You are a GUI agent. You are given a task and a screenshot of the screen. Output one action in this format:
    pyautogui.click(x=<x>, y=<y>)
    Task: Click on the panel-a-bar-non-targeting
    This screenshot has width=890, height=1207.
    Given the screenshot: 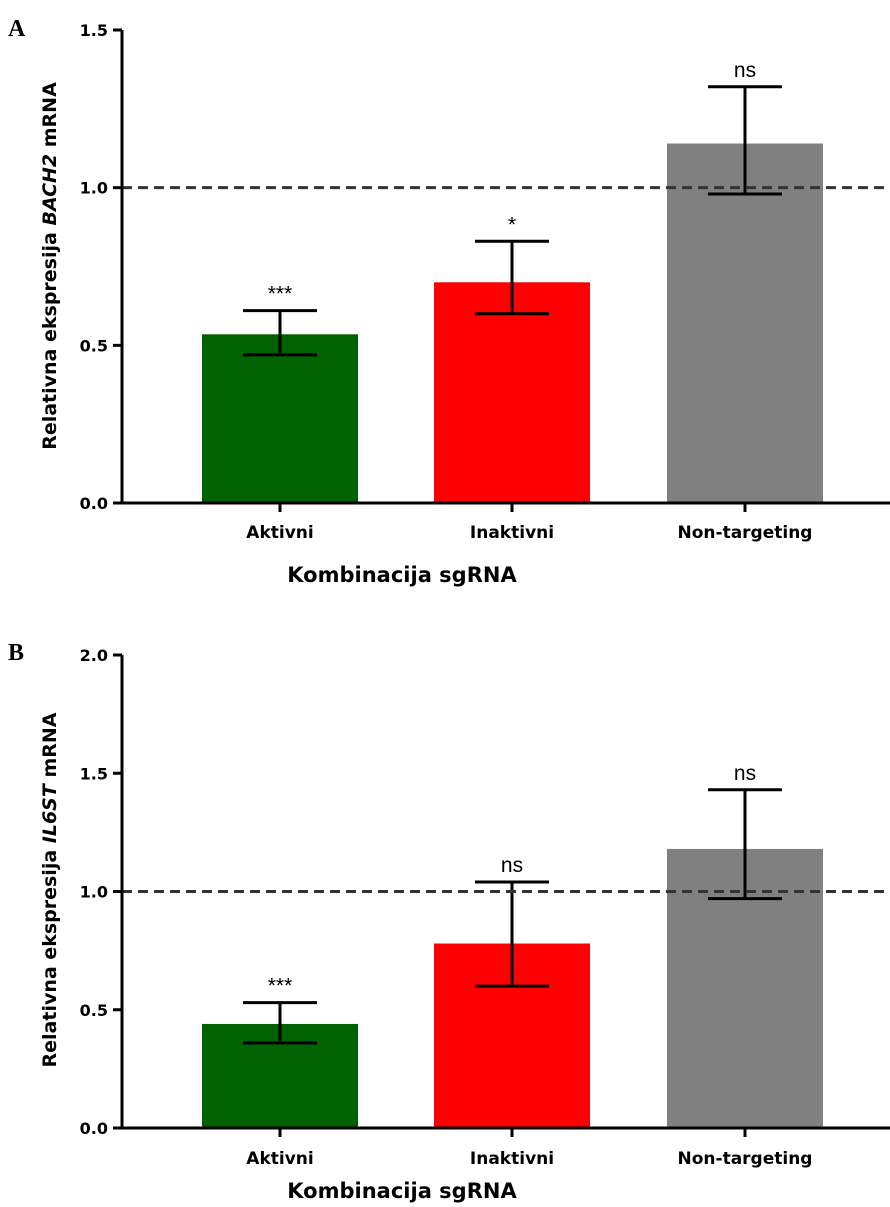 What is the action you would take?
    pyautogui.click(x=745, y=323)
    